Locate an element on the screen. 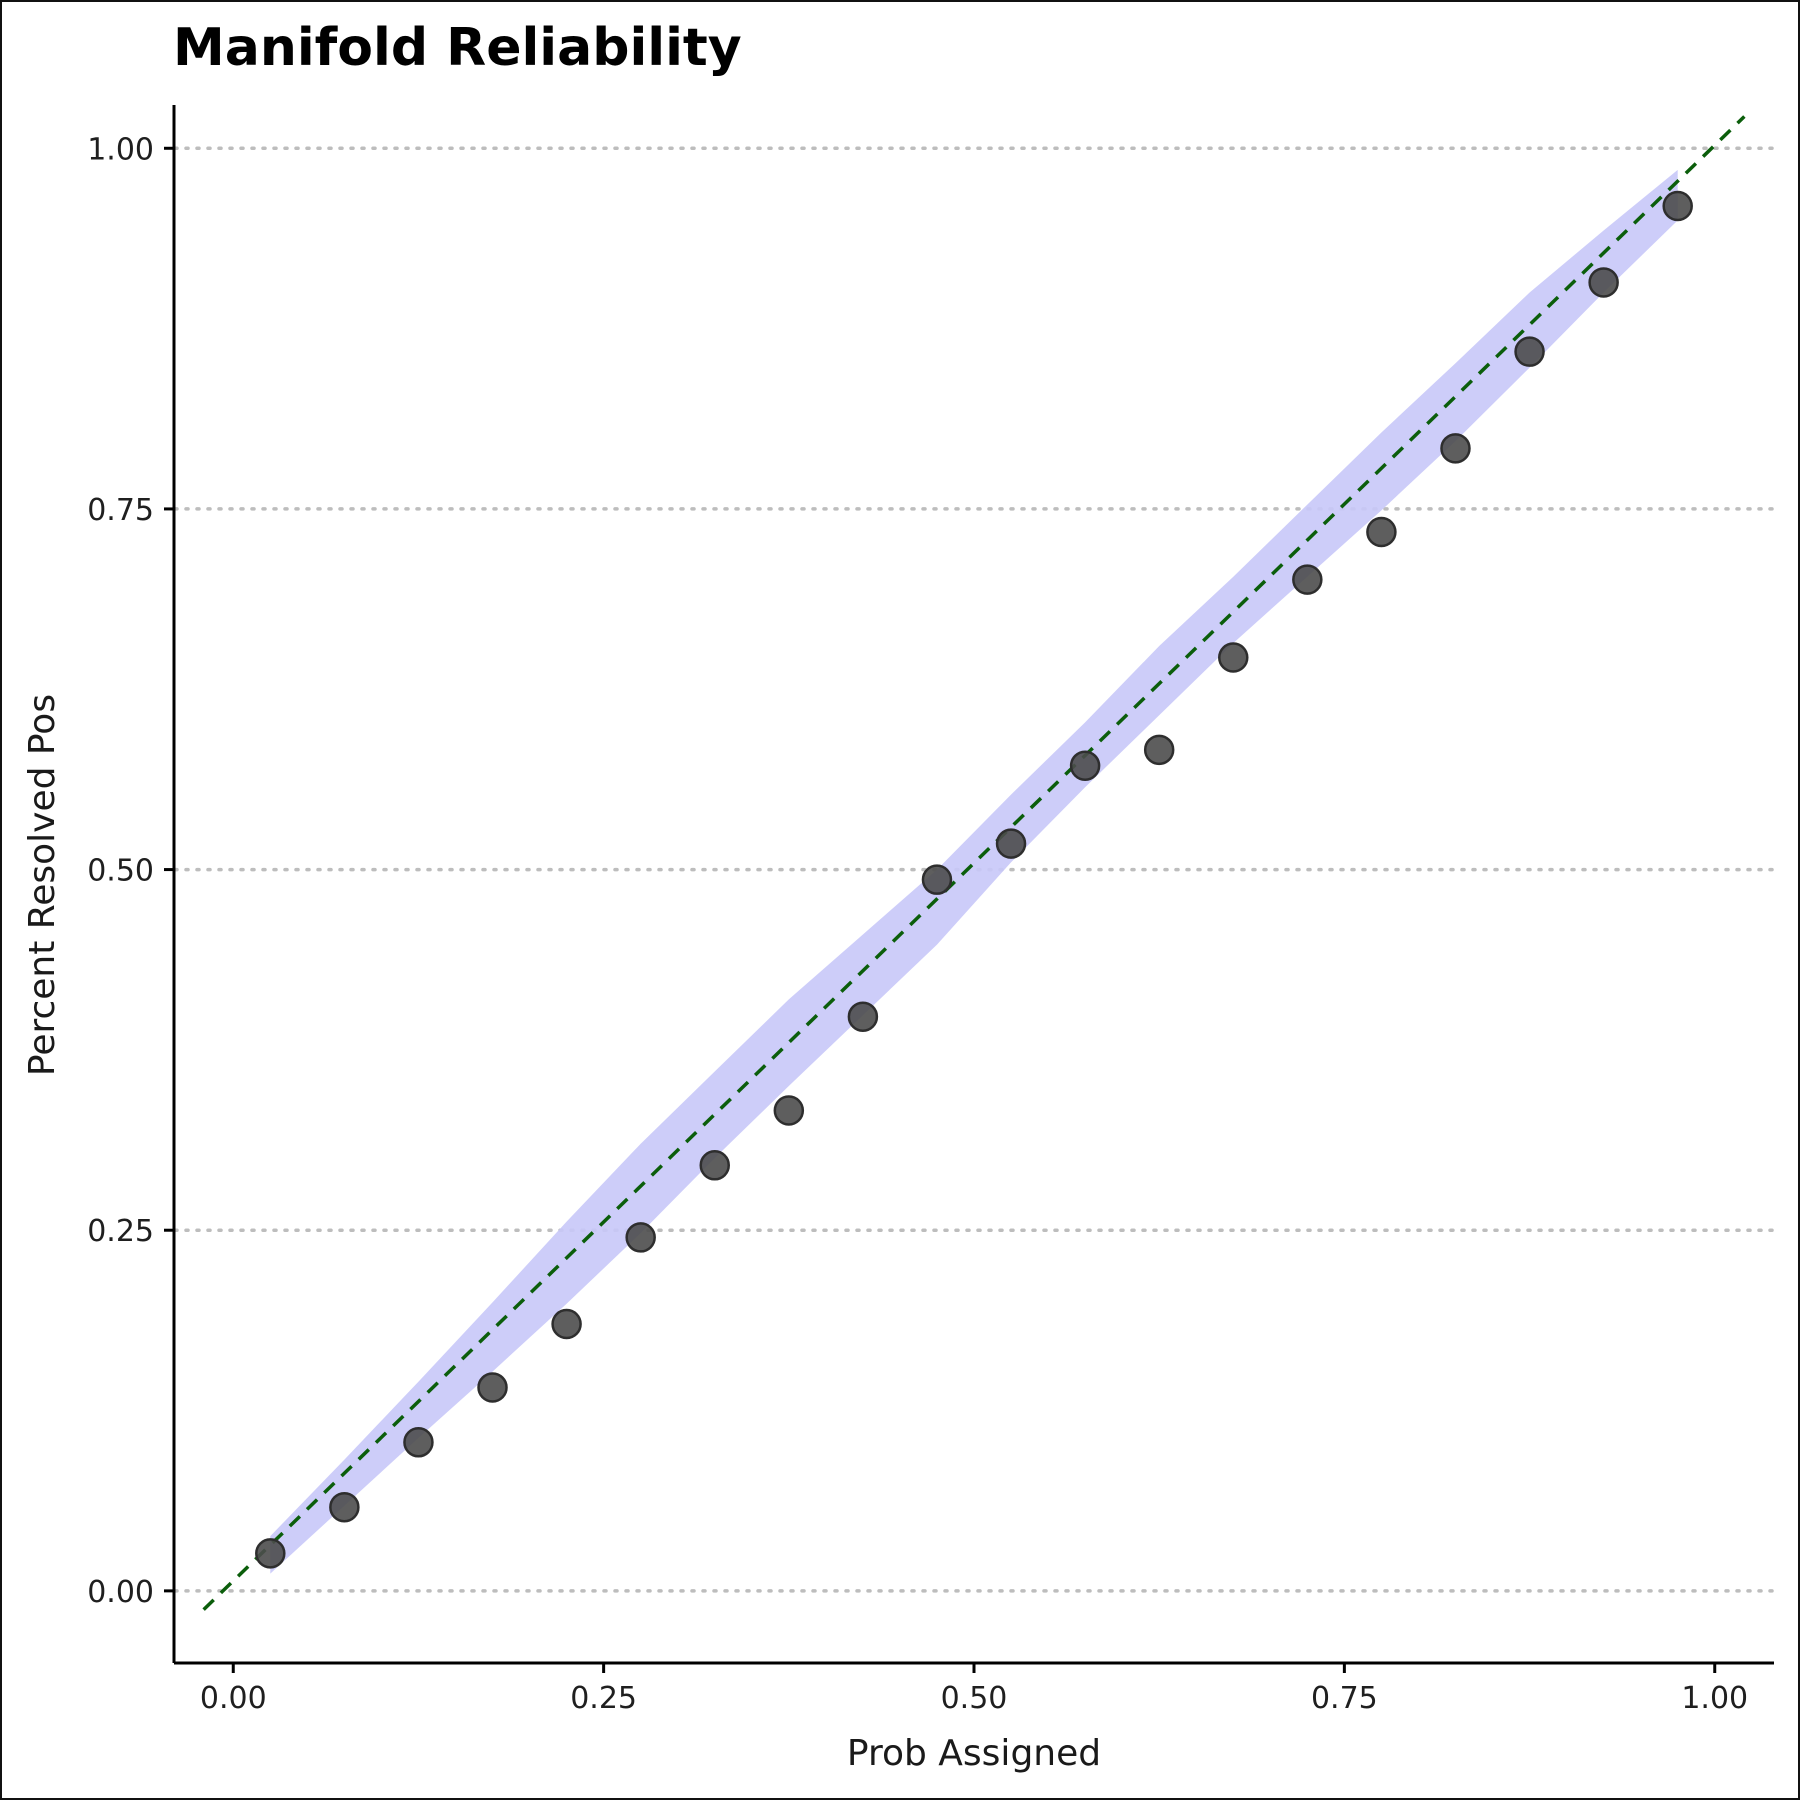 This screenshot has height=1800, width=1800. y-tick-label-4: 1.00 is located at coordinates (120, 149).